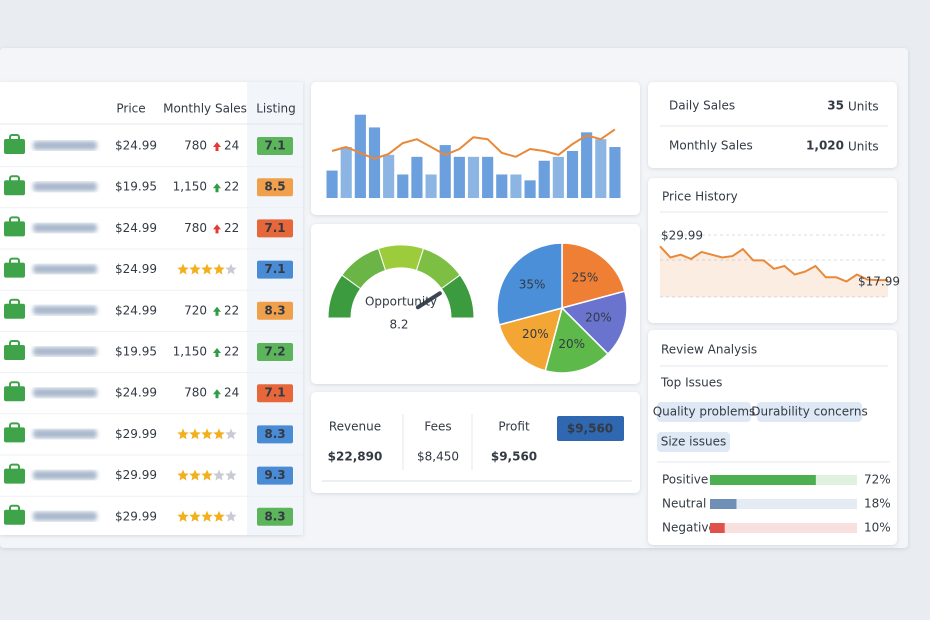 This screenshot has height=620, width=930. What do you see at coordinates (398, 325) in the screenshot?
I see `gauge-value: 8.2` at bounding box center [398, 325].